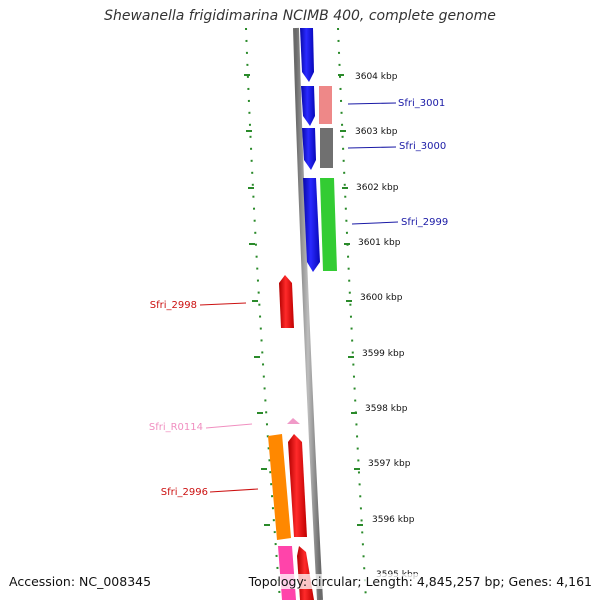 The height and width of the screenshot is (600, 600). Describe the element at coordinates (376, 77) in the screenshot. I see `tick-label: 3604 kbp` at that location.